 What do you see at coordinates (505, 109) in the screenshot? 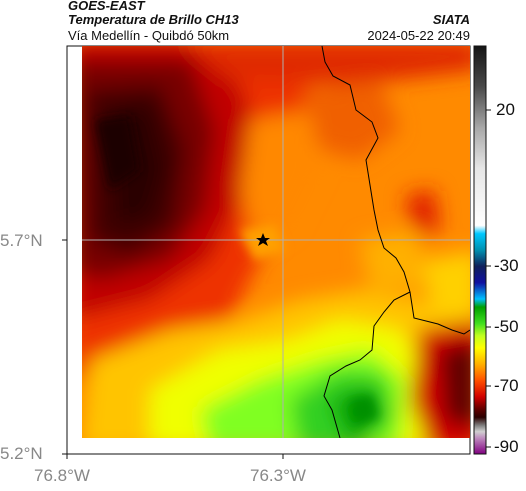
I see `colorbar-tick-label: 20` at bounding box center [505, 109].